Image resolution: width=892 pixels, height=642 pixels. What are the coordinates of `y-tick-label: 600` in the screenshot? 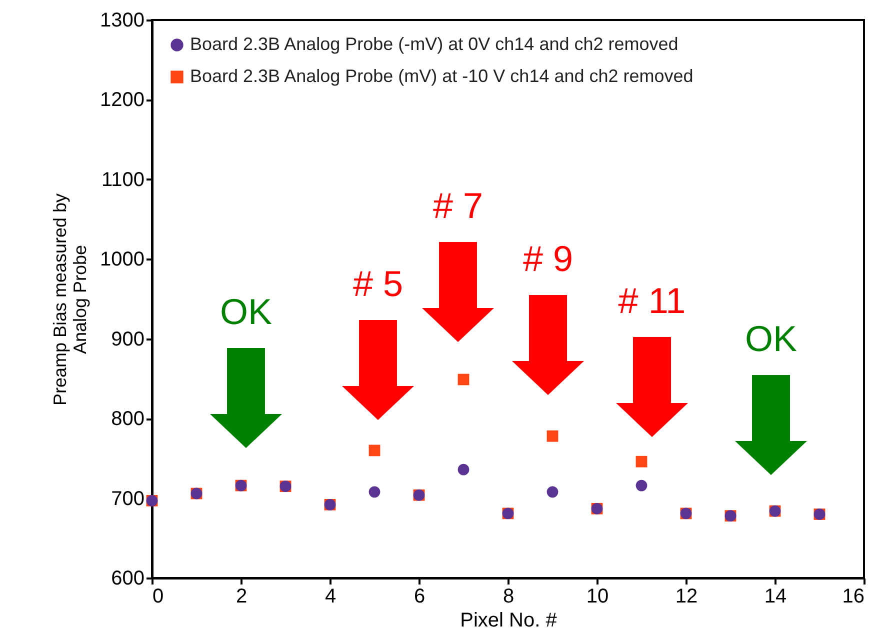 It's located at (127, 579).